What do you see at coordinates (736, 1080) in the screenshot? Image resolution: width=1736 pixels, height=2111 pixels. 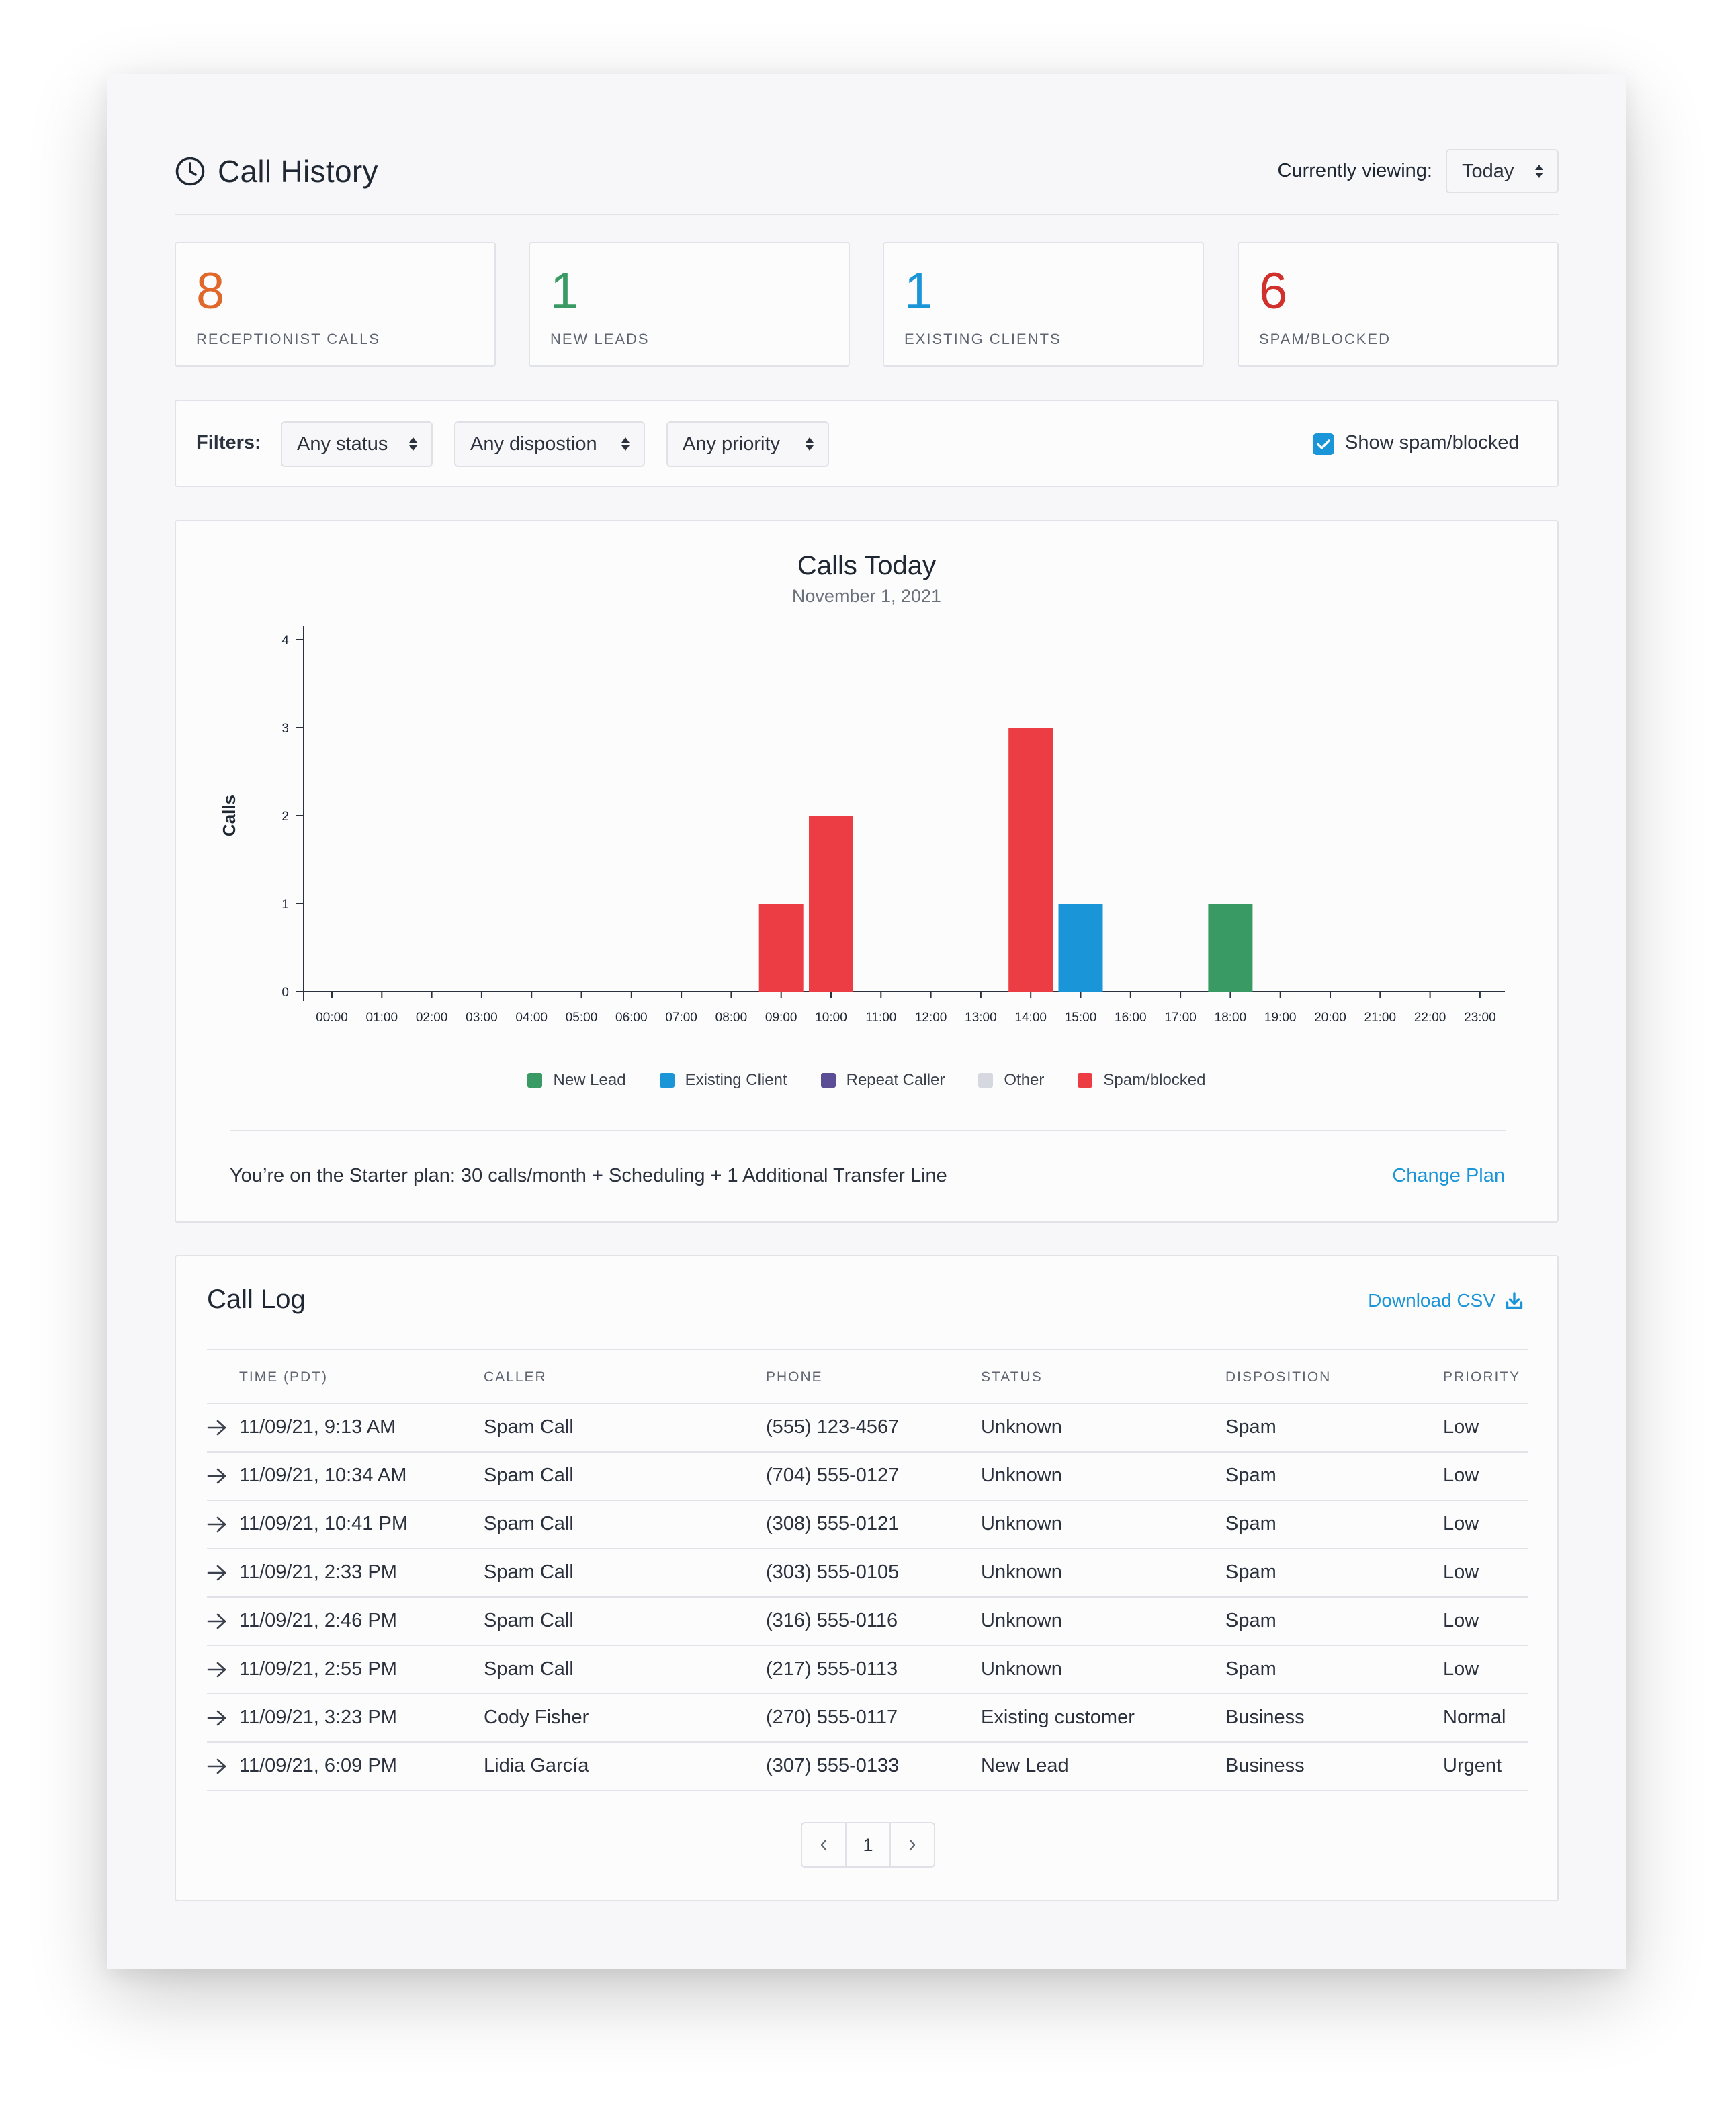 I see `legend-label: Existing Client` at bounding box center [736, 1080].